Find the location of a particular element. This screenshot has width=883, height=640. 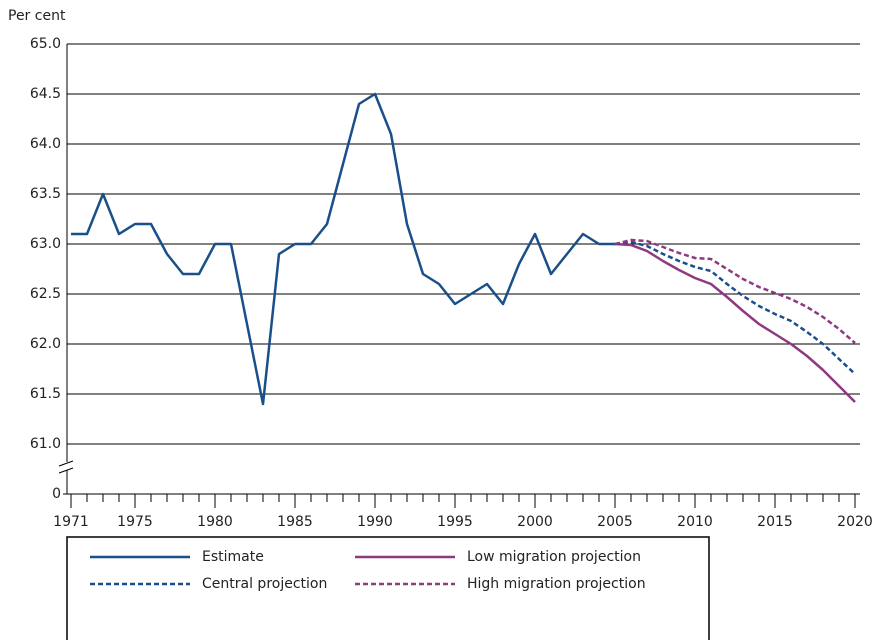

x-tick-label: 2005 is located at coordinates (615, 522).